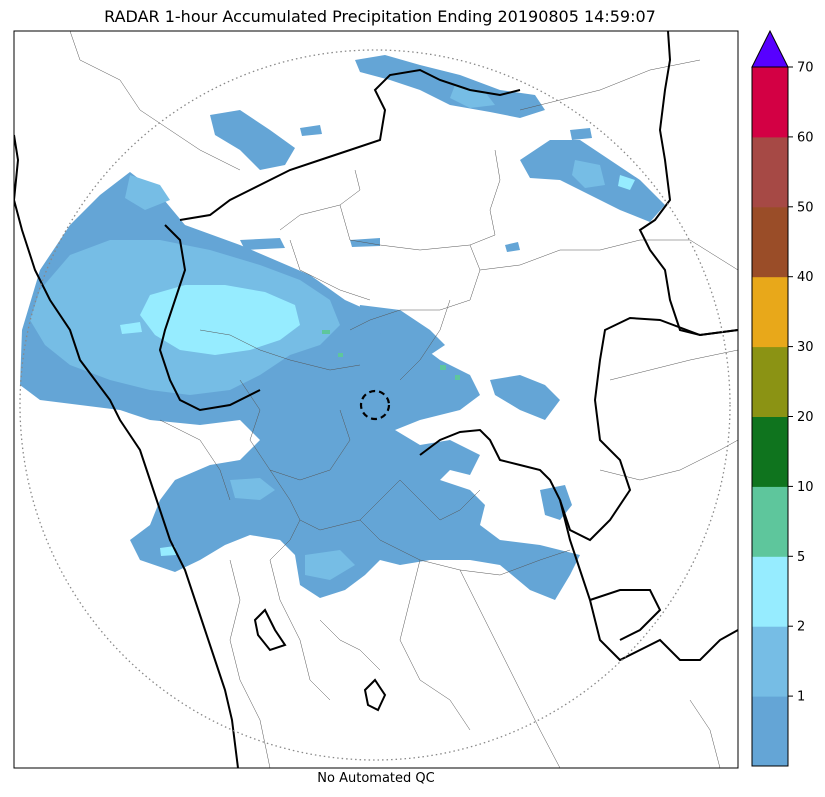  Describe the element at coordinates (801, 627) in the screenshot. I see `colorbar-tick-label: 2` at that location.